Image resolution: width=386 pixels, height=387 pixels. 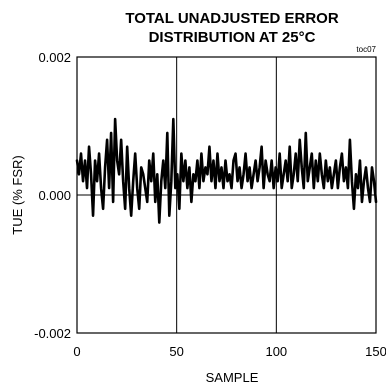 What do you see at coordinates (232, 37) in the screenshot?
I see `chart-title-line-2: DISTRIBUTION AT 25°C` at bounding box center [232, 37].